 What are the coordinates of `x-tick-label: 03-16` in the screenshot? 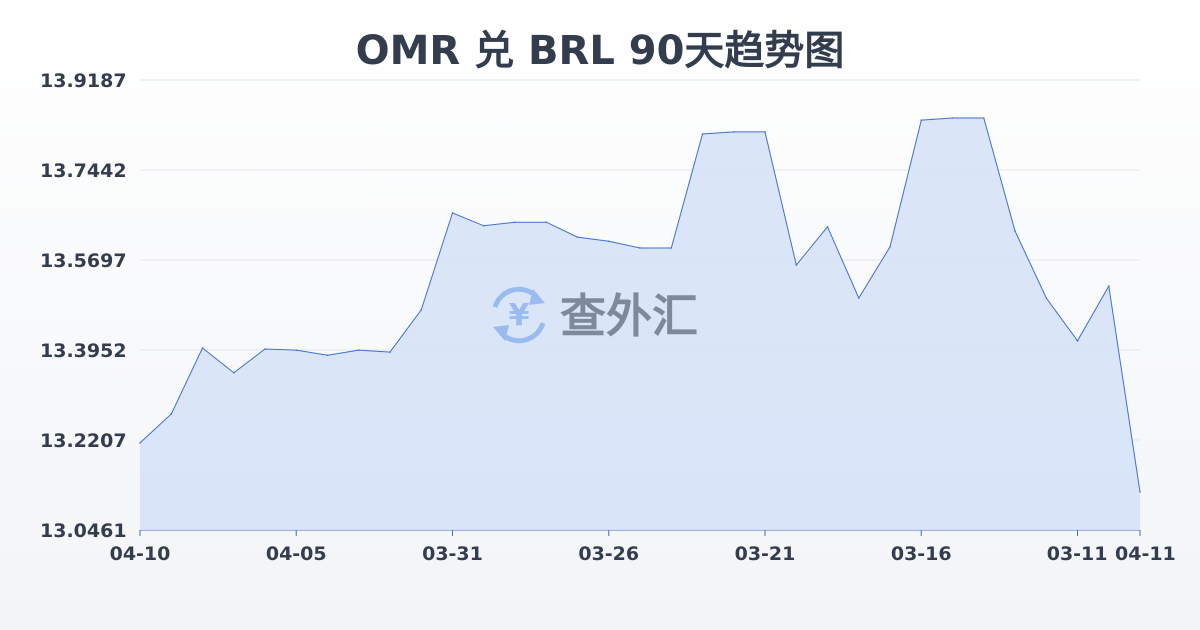 It's located at (921, 554).